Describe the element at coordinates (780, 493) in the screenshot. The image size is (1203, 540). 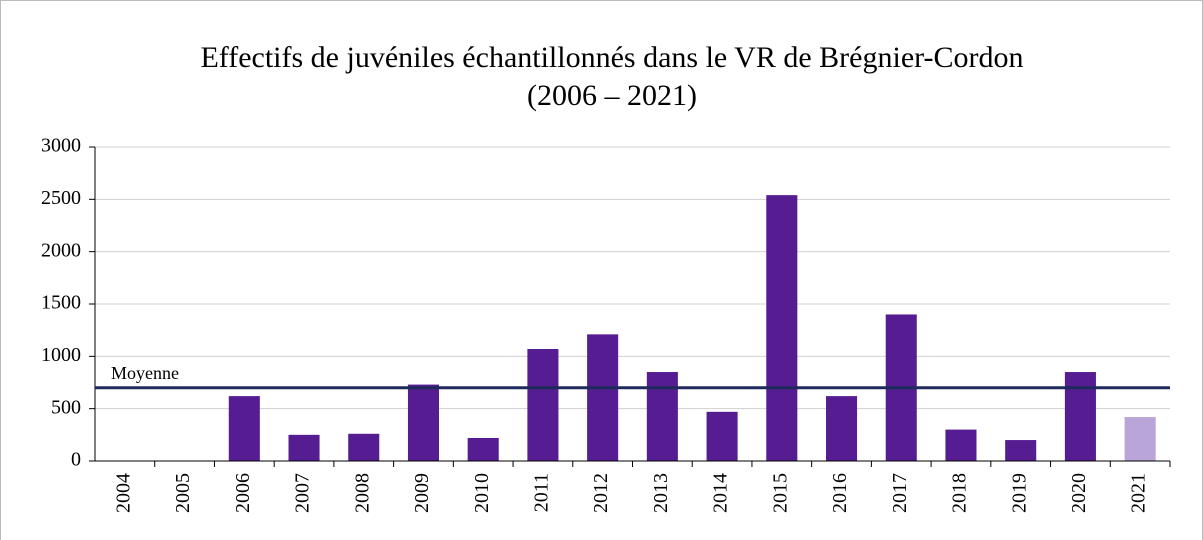
I see `x-tick-label: 2015` at that location.